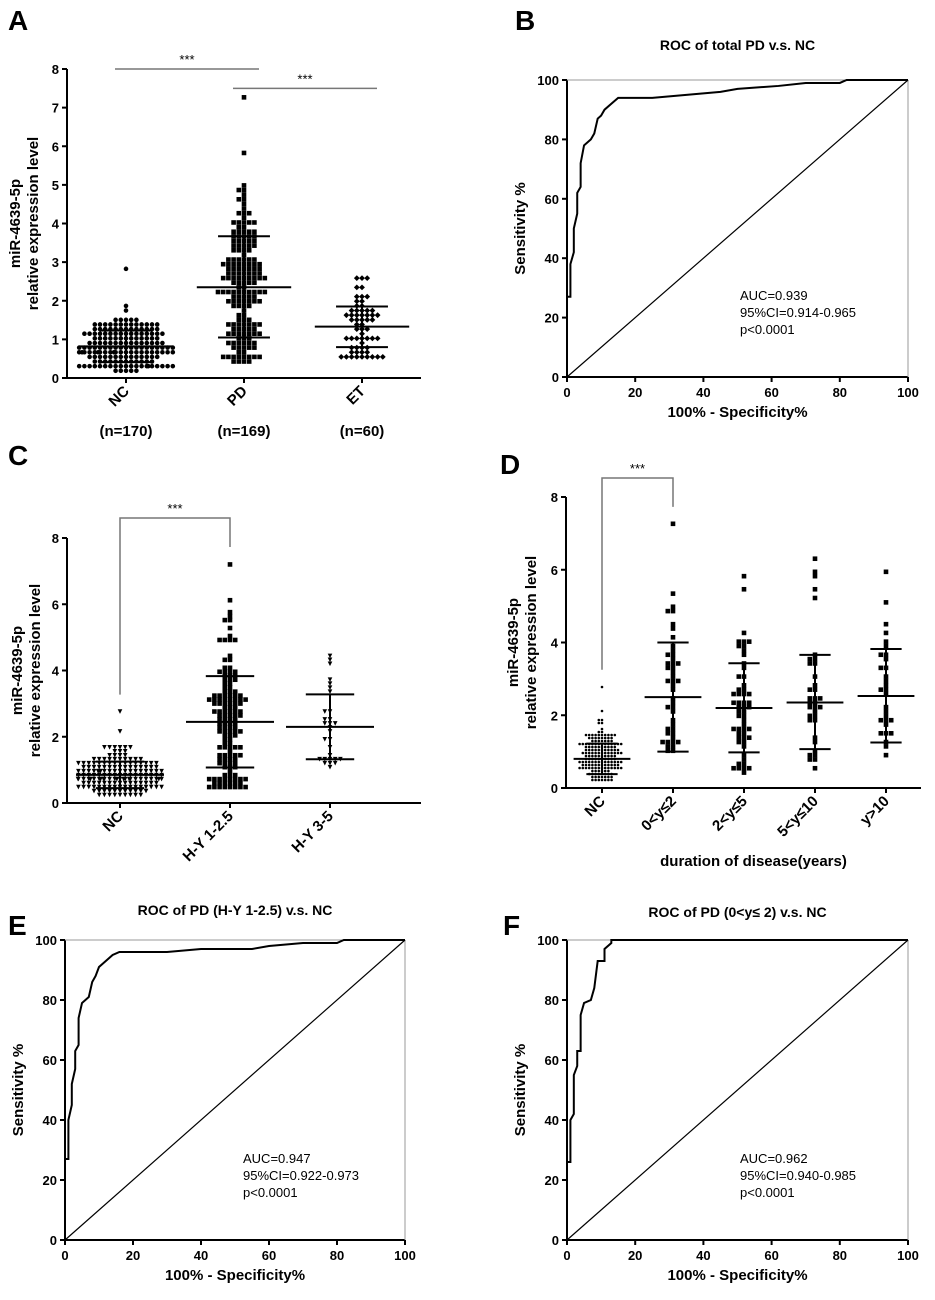 Image resolution: width=935 pixels, height=1300 pixels. Describe the element at coordinates (552, 258) in the screenshot. I see `y-tick-label: 40` at that location.